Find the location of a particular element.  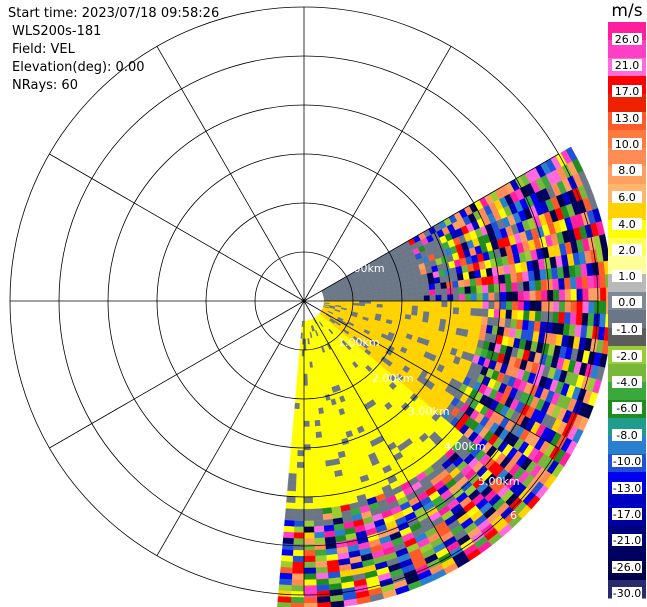

colorbar-tick-label: 13.0 is located at coordinates (627, 118).